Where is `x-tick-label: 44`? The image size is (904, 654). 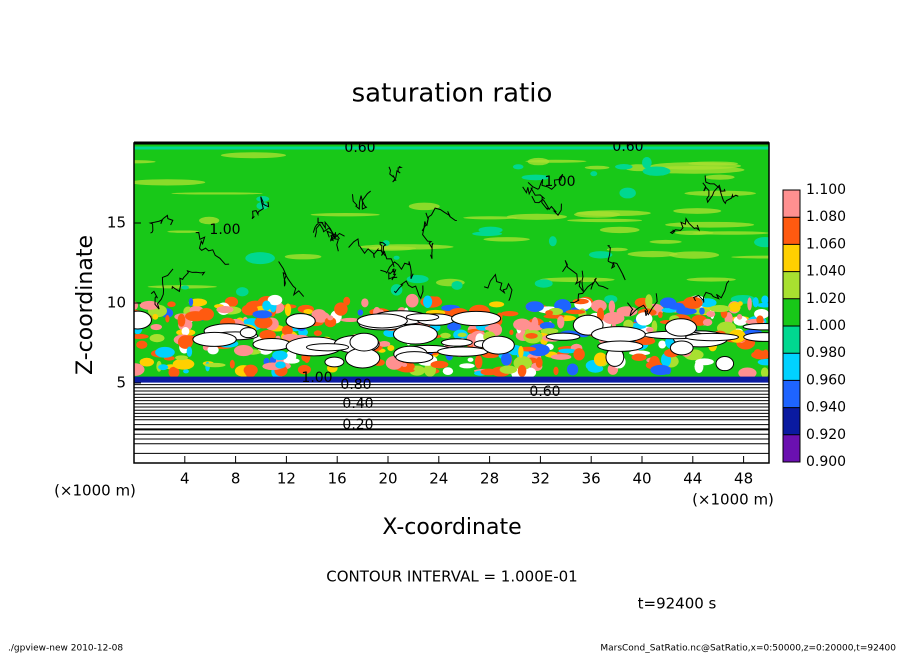
x-tick-label: 44 is located at coordinates (692, 479).